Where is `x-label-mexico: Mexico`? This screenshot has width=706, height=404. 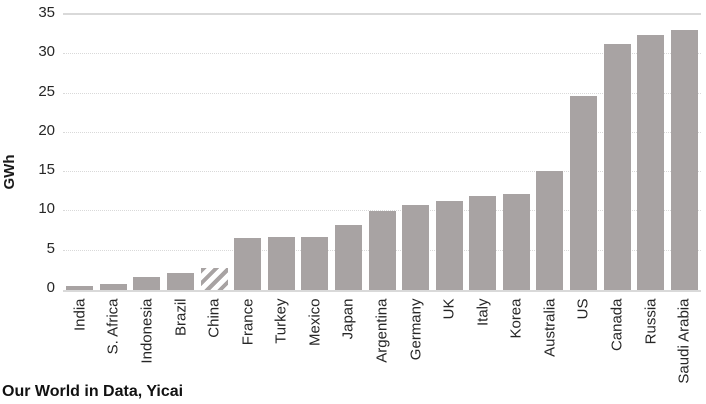
x-label-mexico: Mexico is located at coordinates (315, 322).